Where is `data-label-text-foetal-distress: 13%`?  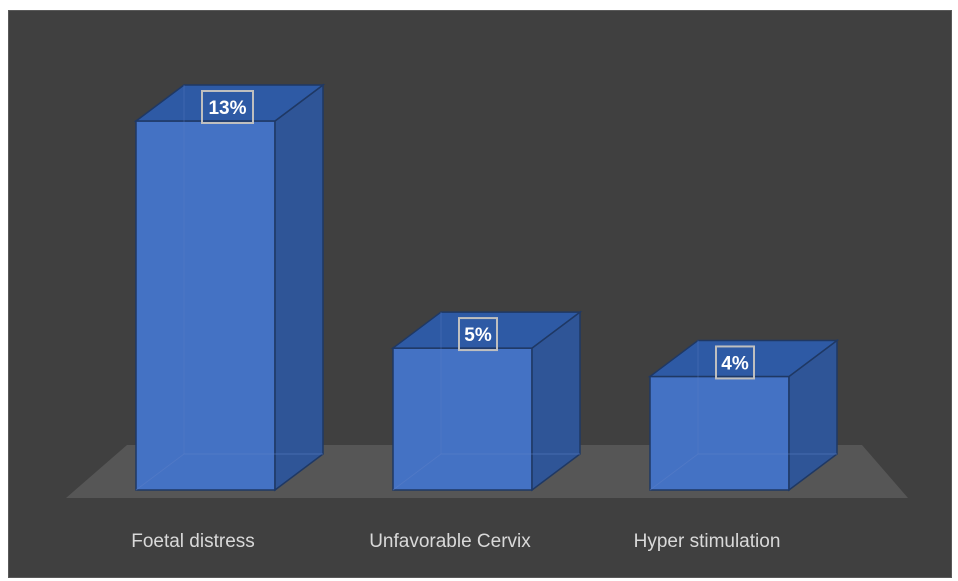 data-label-text-foetal-distress: 13% is located at coordinates (227, 108).